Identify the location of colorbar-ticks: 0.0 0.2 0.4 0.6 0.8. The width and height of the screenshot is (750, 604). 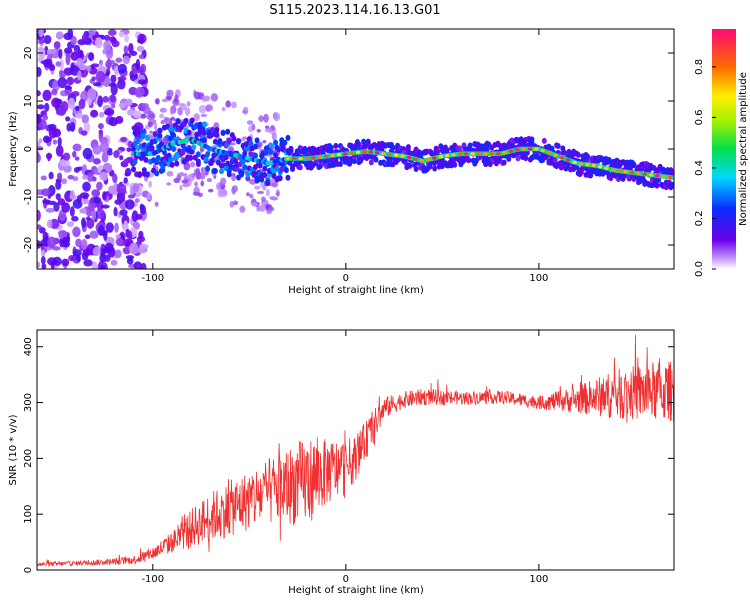
(705, 168).